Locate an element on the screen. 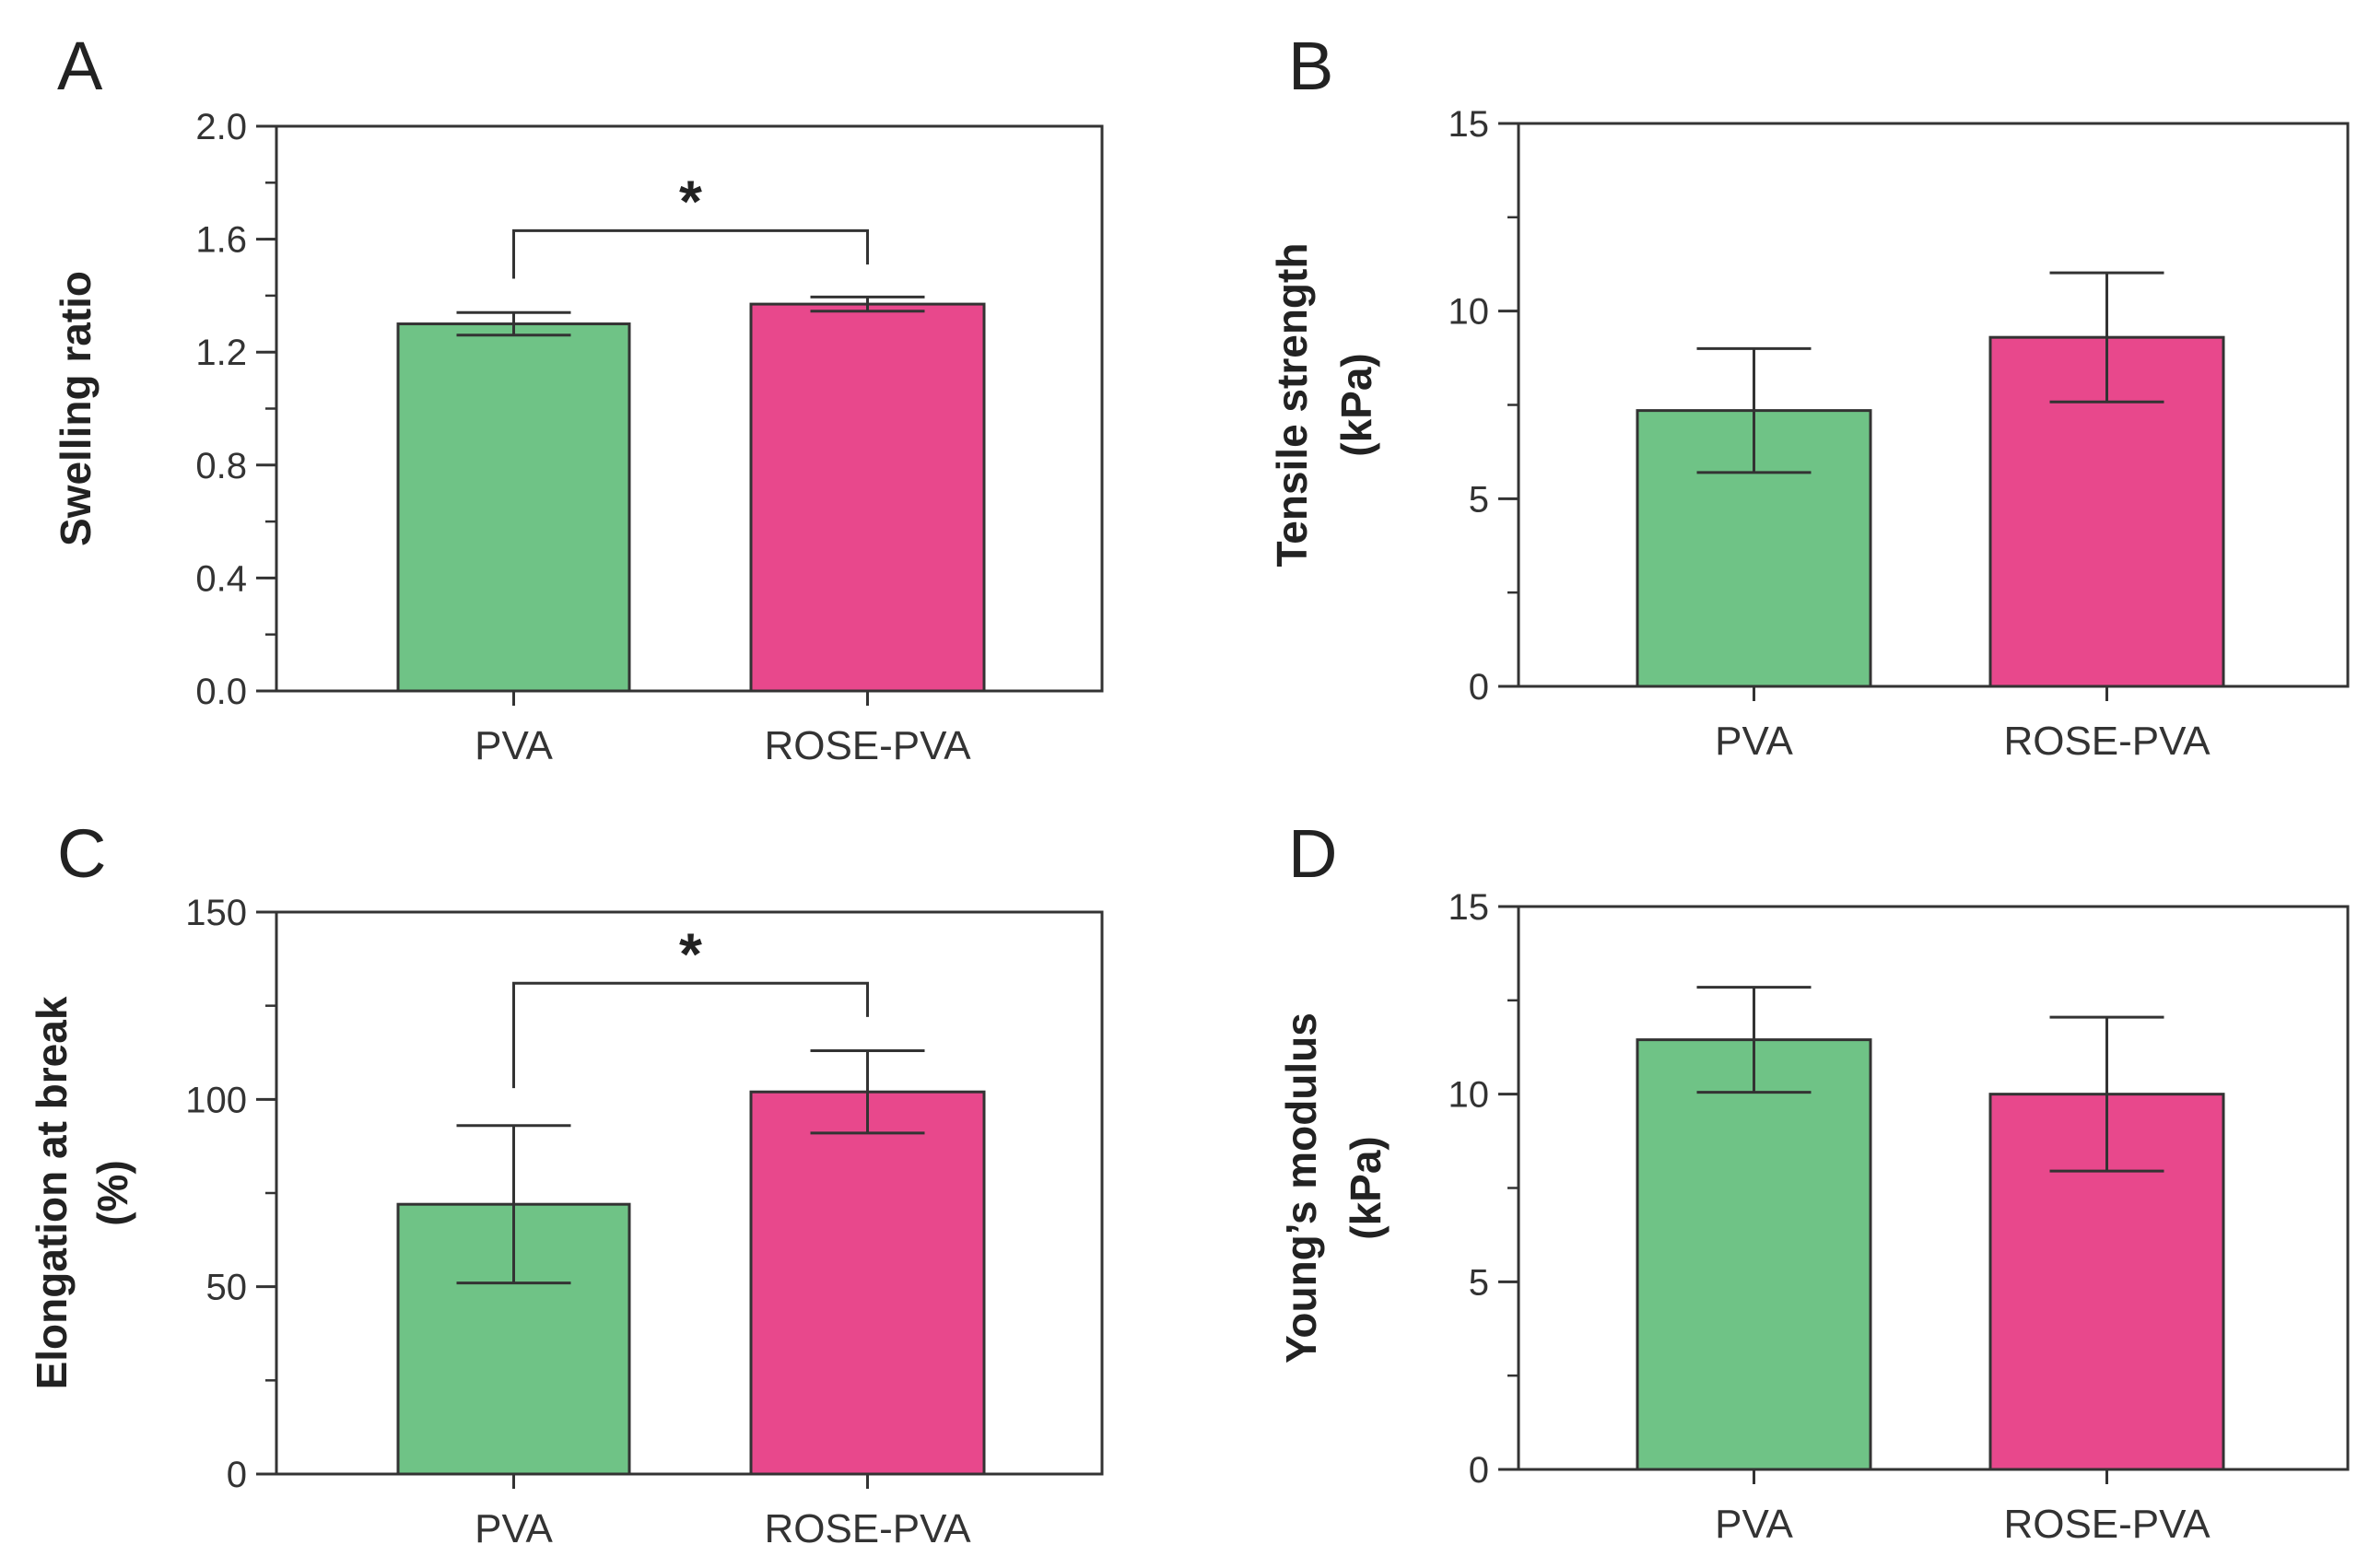 The width and height of the screenshot is (2369, 1568). panel-d-bar-pva is located at coordinates (1754, 1254).